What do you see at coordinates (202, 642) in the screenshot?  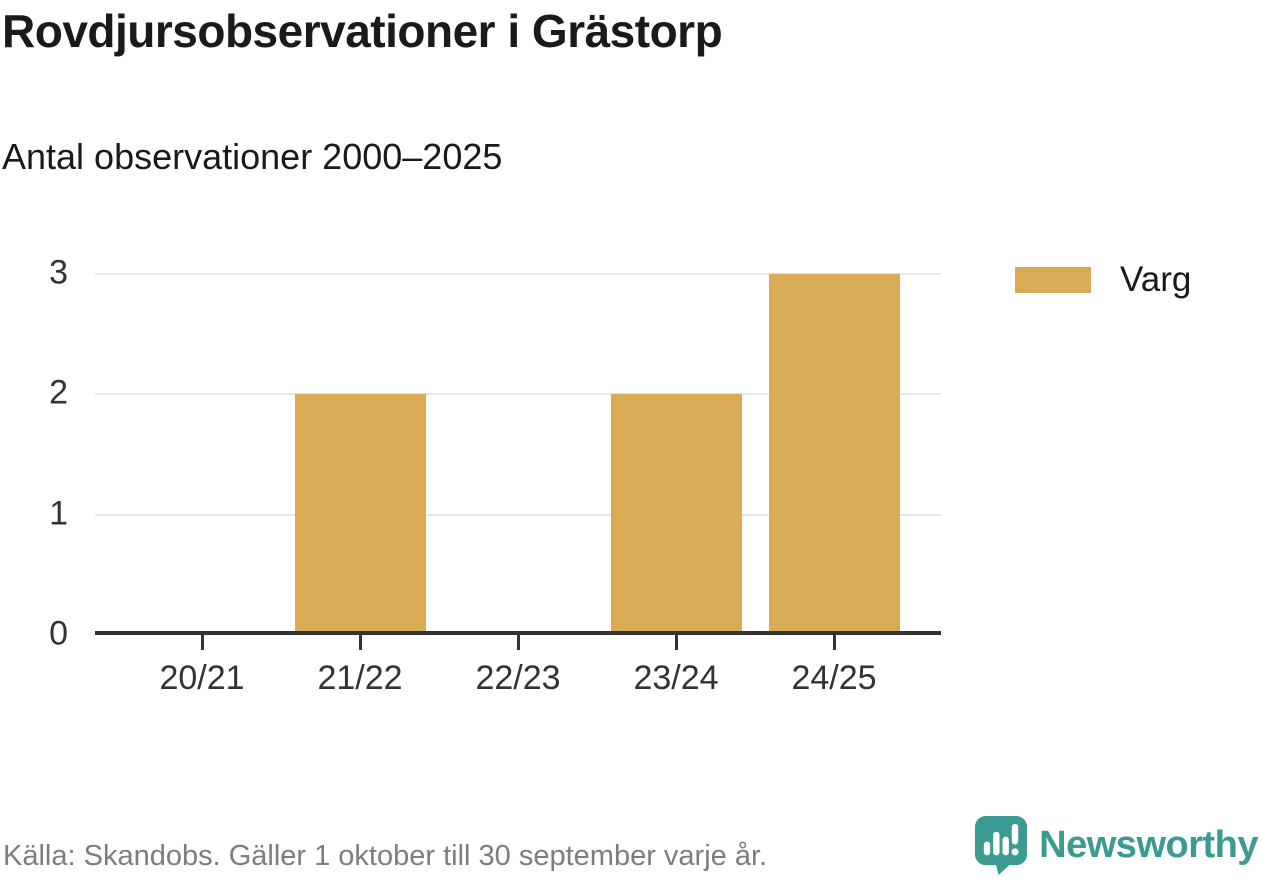 I see `x-axis-tick-20/21` at bounding box center [202, 642].